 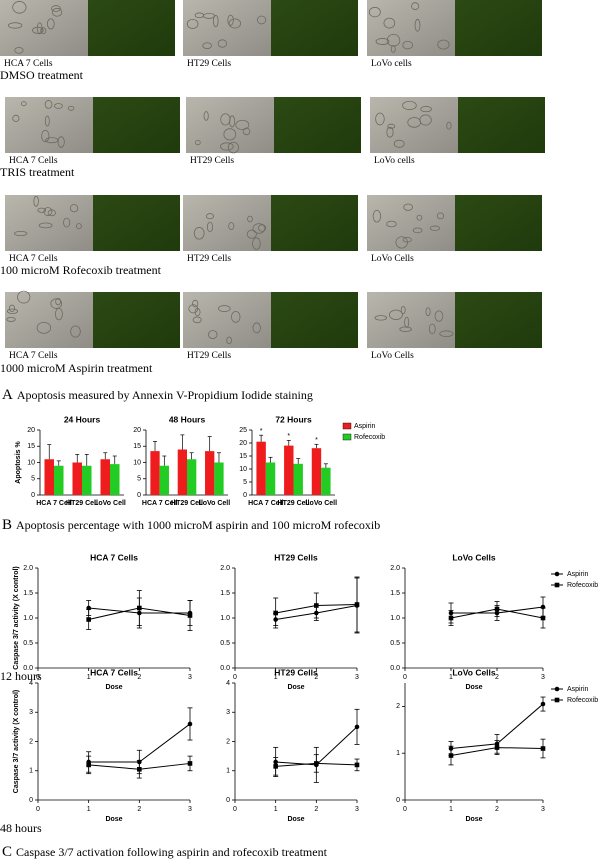 I want to click on y-tick-label: 2.0, so click(x=395, y=568).